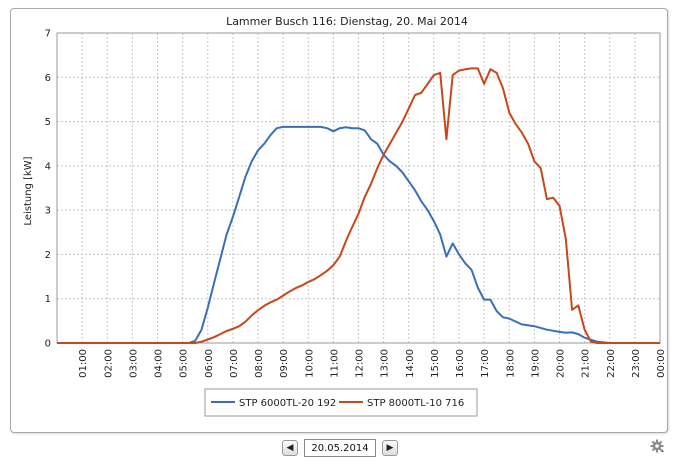  I want to click on y-tick-label: 7, so click(48, 34).